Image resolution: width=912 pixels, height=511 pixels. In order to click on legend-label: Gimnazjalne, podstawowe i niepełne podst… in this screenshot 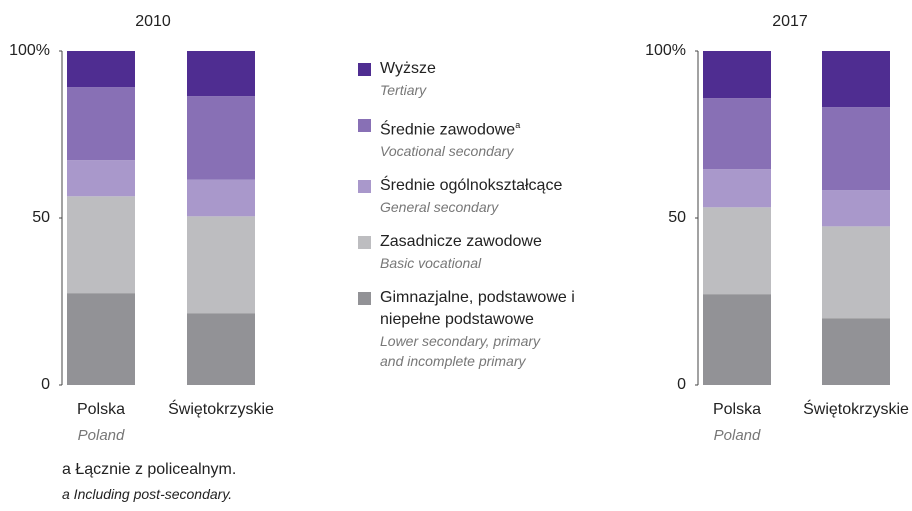, I will do `click(480, 309)`.